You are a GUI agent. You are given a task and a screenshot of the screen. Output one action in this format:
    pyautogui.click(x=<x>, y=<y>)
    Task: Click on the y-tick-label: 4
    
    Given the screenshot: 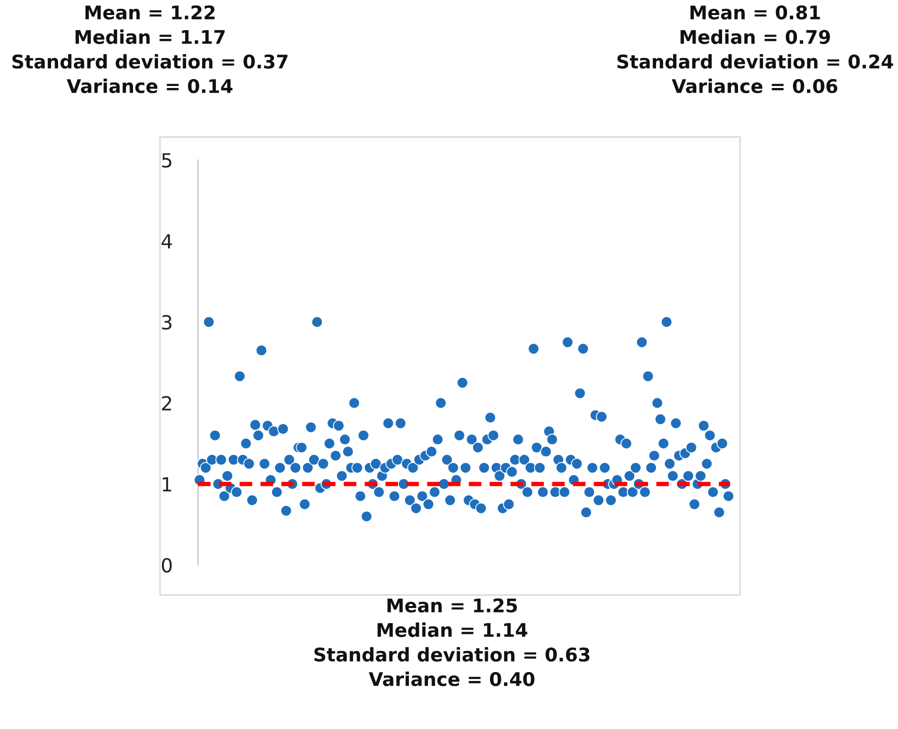 What is the action you would take?
    pyautogui.click(x=167, y=241)
    